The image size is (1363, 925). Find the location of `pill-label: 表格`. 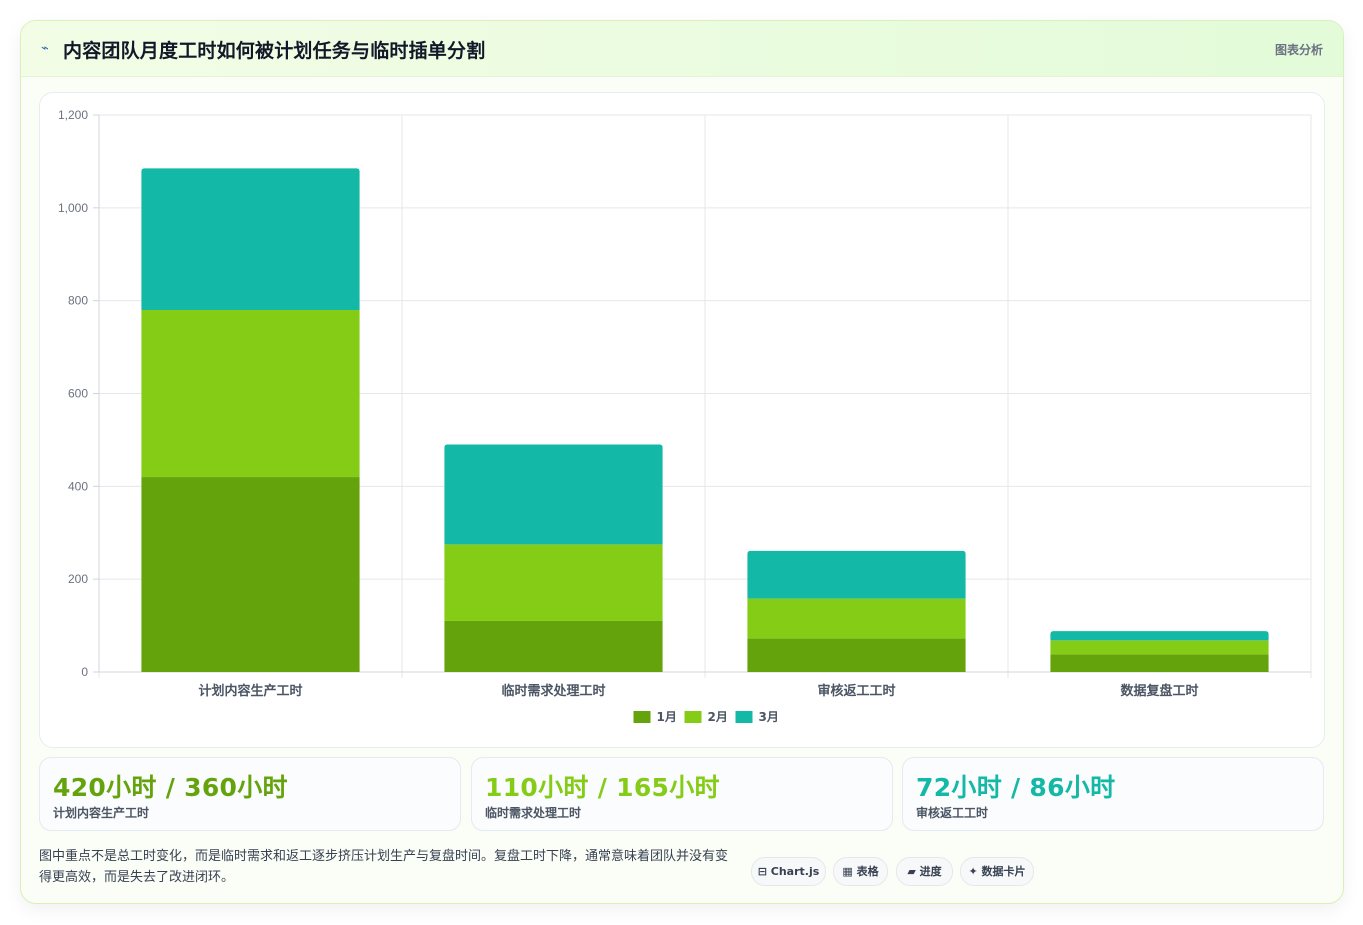

pill-label: 表格 is located at coordinates (867, 871).